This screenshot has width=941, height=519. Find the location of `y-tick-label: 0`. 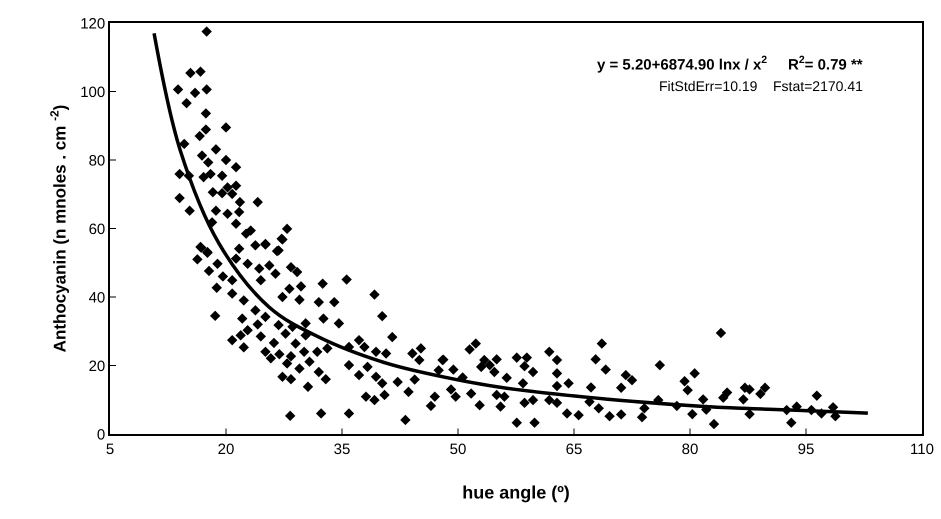

y-tick-label: 0 is located at coordinates (101, 435).